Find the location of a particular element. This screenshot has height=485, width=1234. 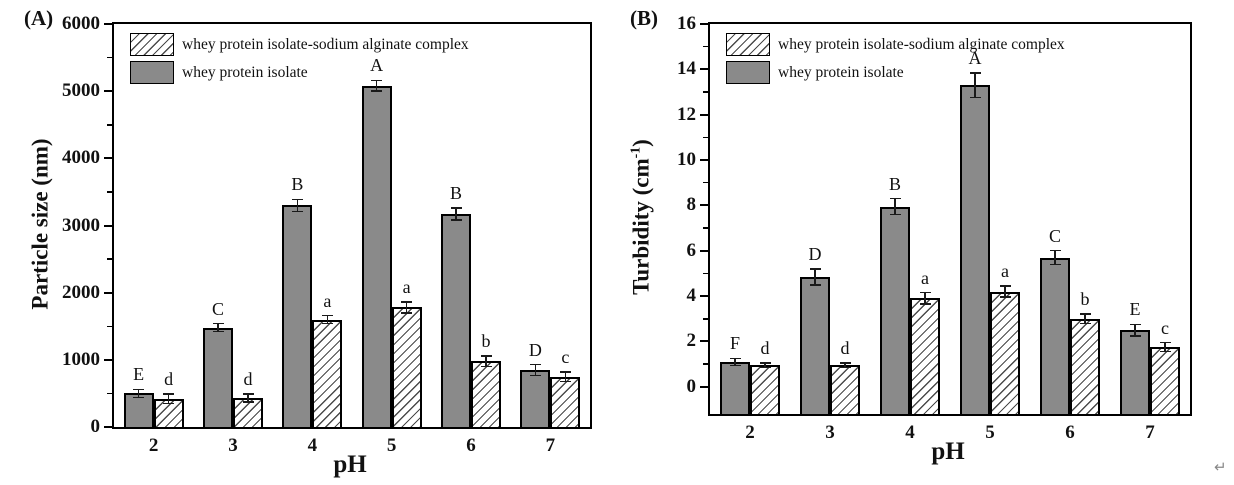

x-tick-label: 7 is located at coordinates (1150, 432).